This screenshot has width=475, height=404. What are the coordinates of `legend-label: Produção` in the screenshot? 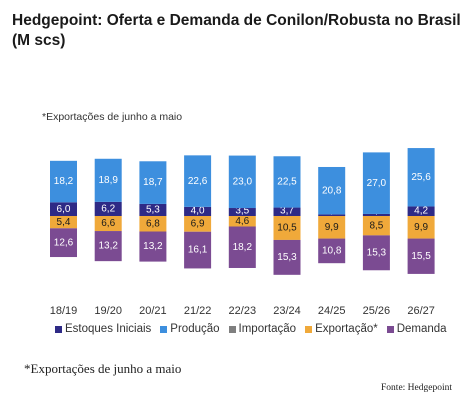 It's located at (195, 329).